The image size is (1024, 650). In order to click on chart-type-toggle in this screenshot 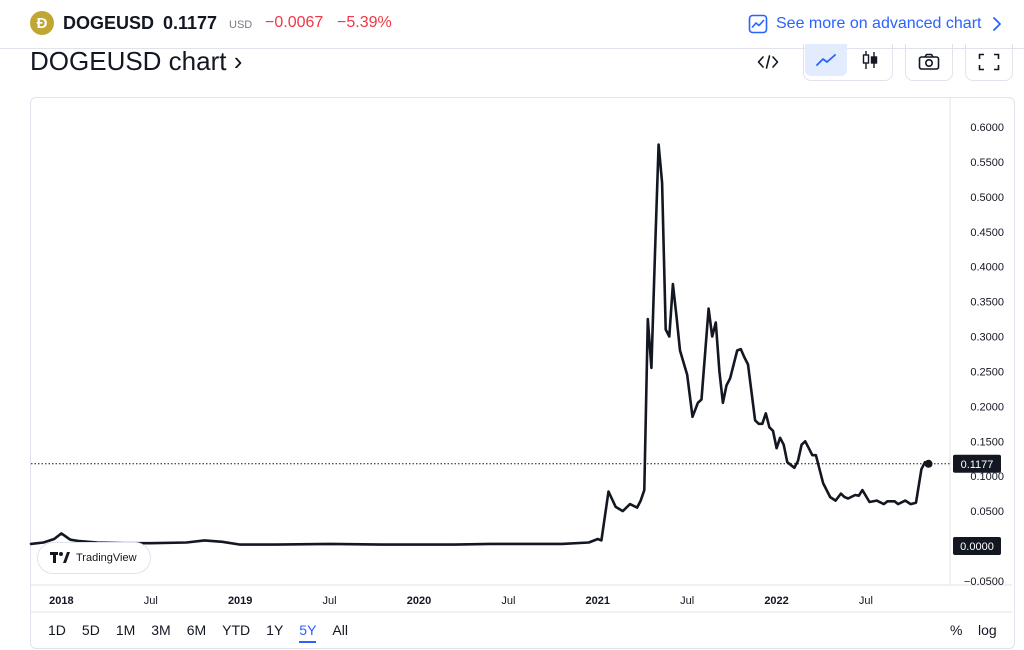, I will do `click(848, 62)`.